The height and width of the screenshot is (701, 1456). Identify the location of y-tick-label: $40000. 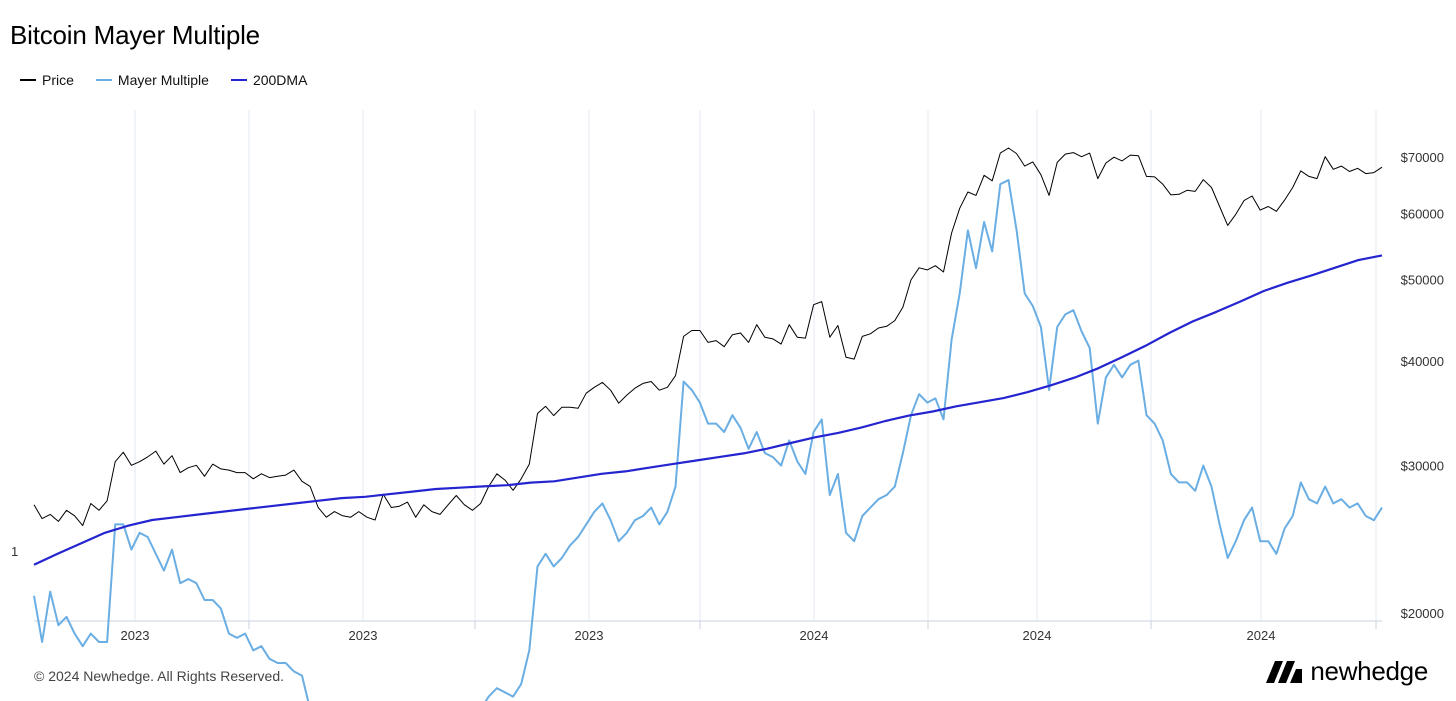
(1422, 361).